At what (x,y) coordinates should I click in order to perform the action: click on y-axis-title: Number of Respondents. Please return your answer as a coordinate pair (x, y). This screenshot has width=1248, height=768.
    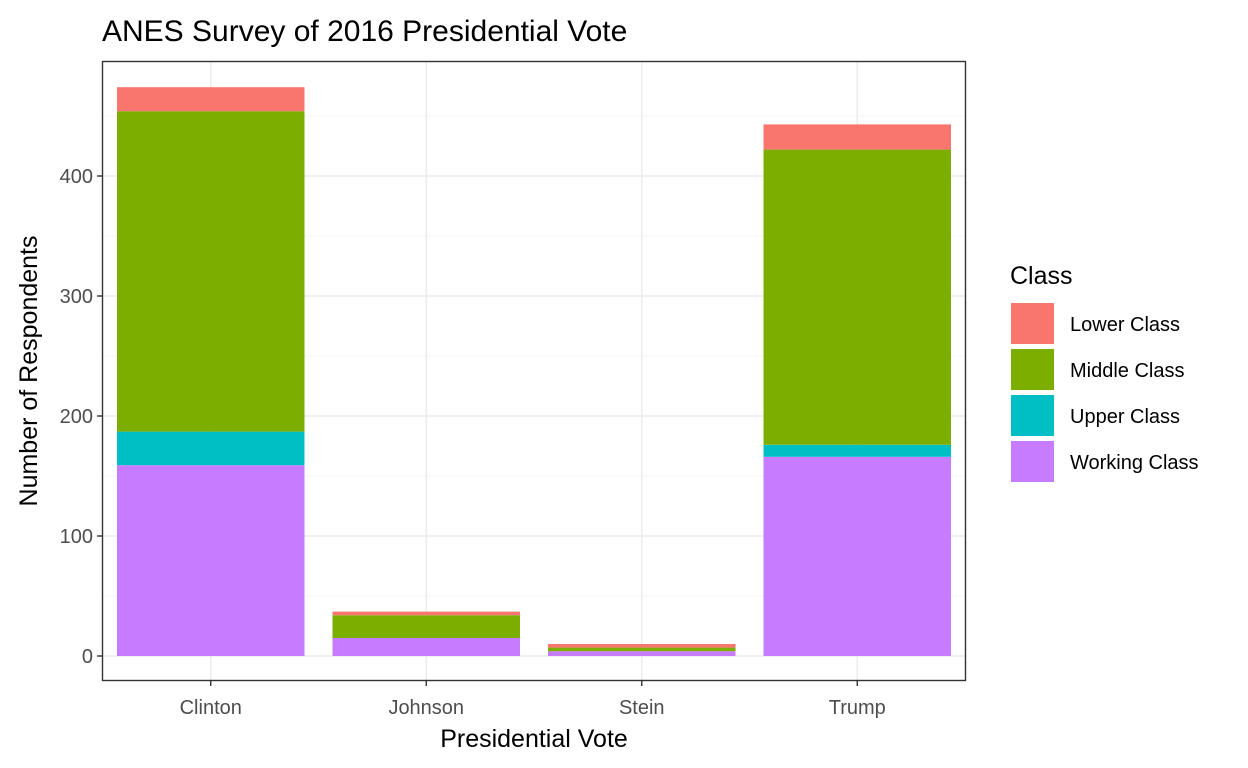
    Looking at the image, I should click on (29, 371).